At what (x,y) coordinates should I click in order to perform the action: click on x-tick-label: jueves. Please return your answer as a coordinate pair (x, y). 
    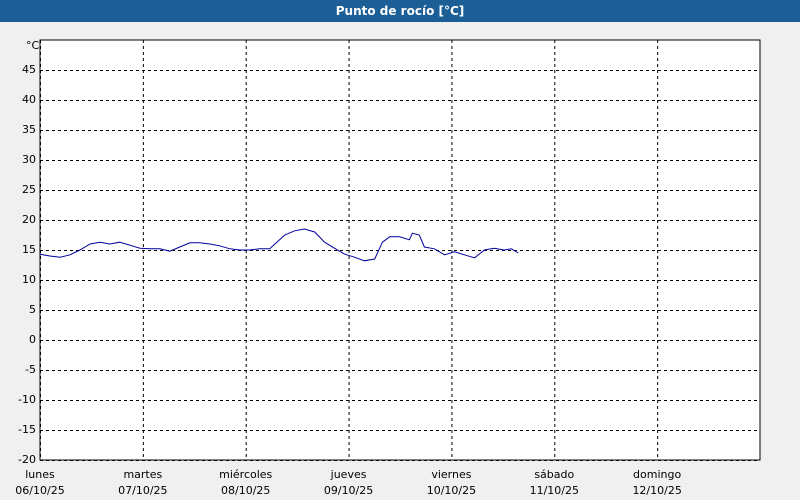
    Looking at the image, I should click on (348, 474).